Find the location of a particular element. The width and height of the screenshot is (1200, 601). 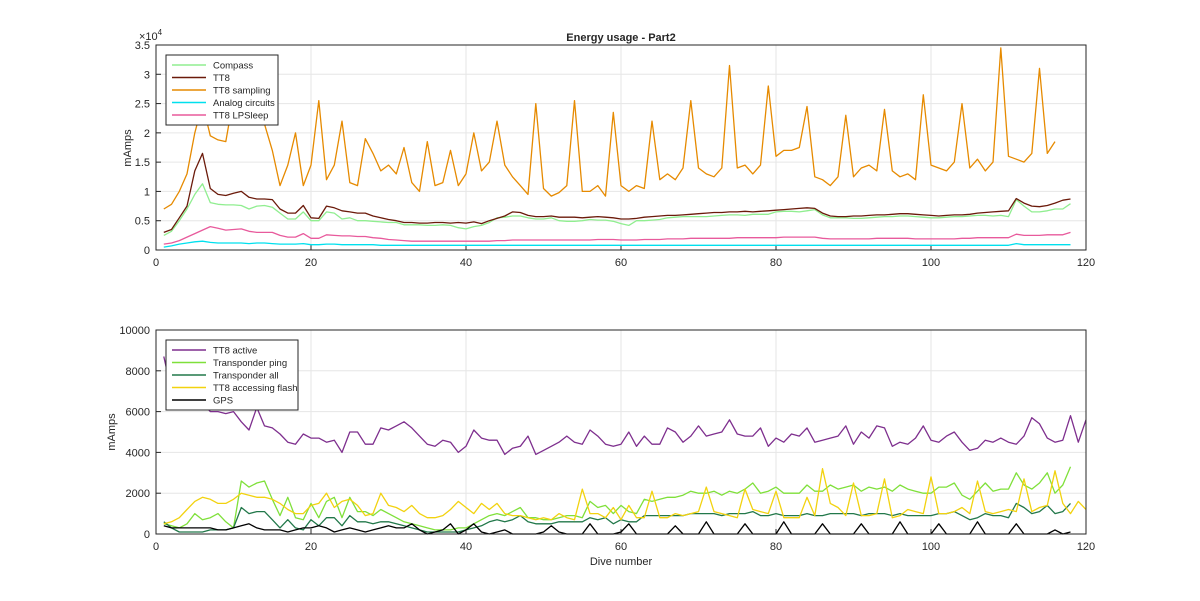

legend-entry: Compass is located at coordinates (233, 66).